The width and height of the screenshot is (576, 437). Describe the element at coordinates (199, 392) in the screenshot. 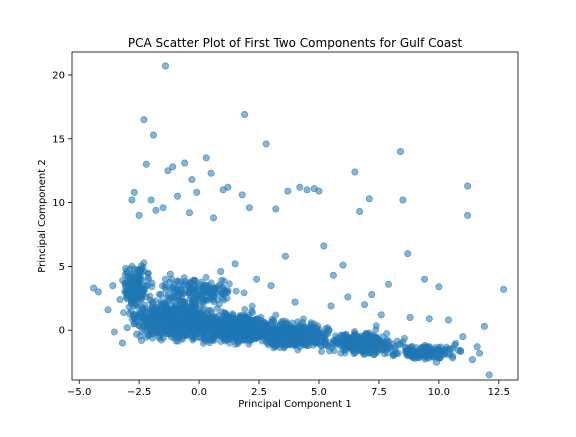

I see `x-tick-label: 0.0` at that location.